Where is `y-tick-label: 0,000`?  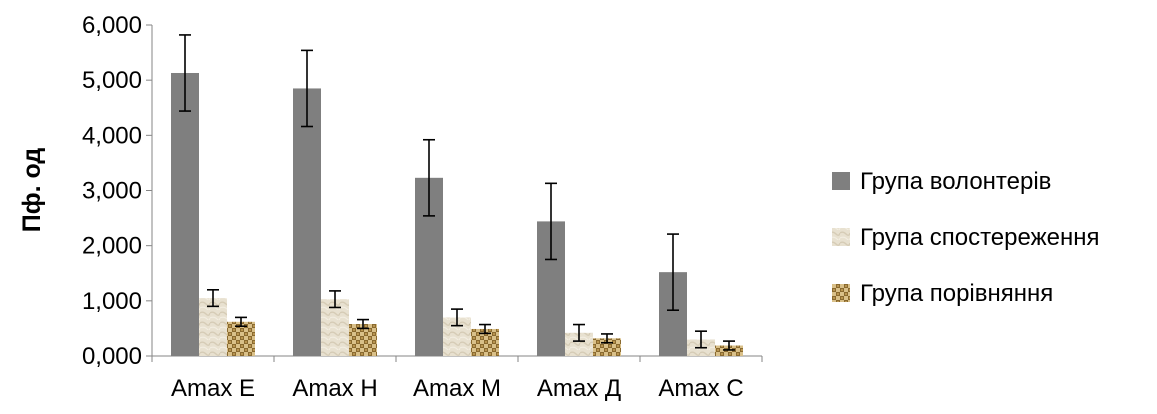
y-tick-label: 0,000 is located at coordinates (112, 356).